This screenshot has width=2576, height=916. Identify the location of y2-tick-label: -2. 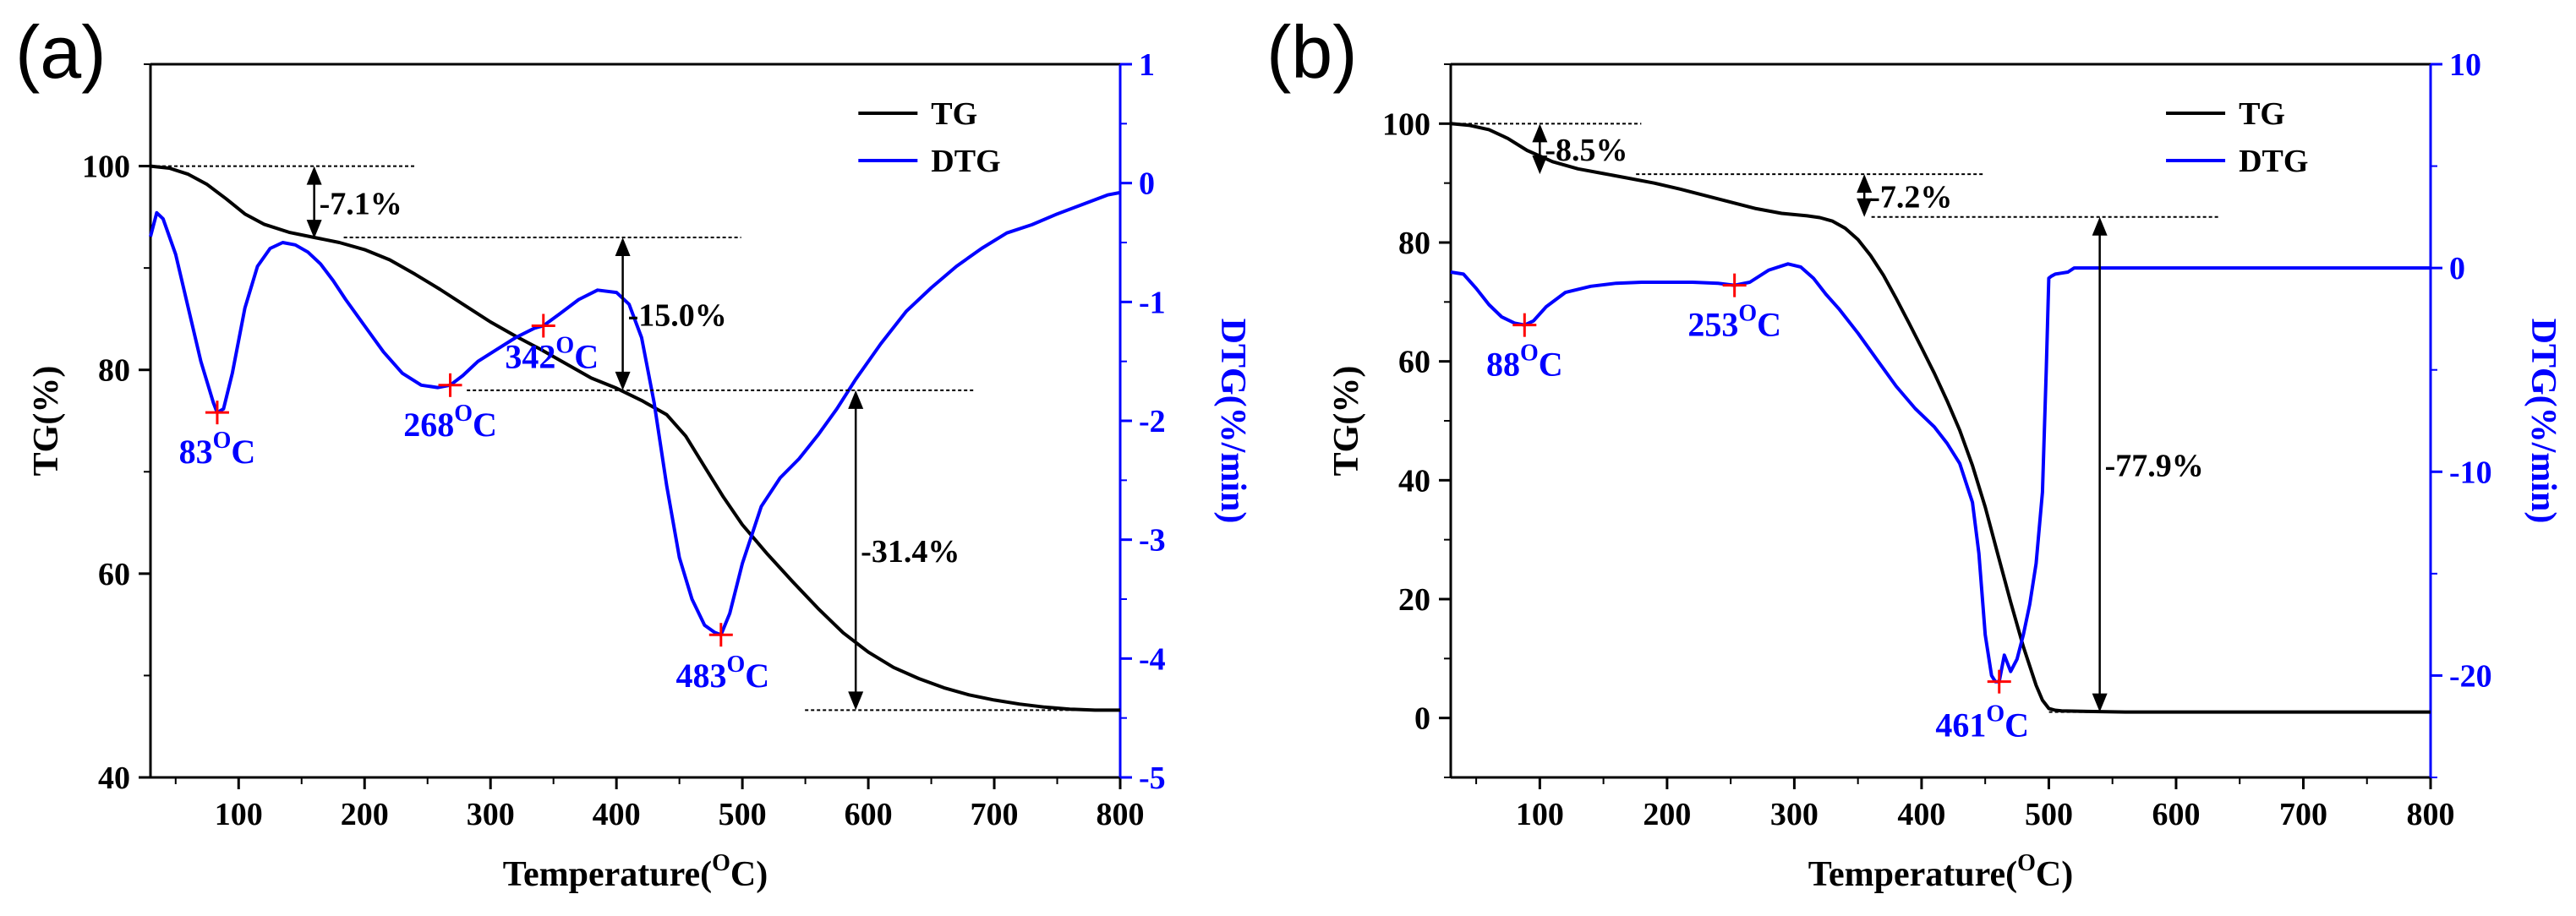
(1153, 421).